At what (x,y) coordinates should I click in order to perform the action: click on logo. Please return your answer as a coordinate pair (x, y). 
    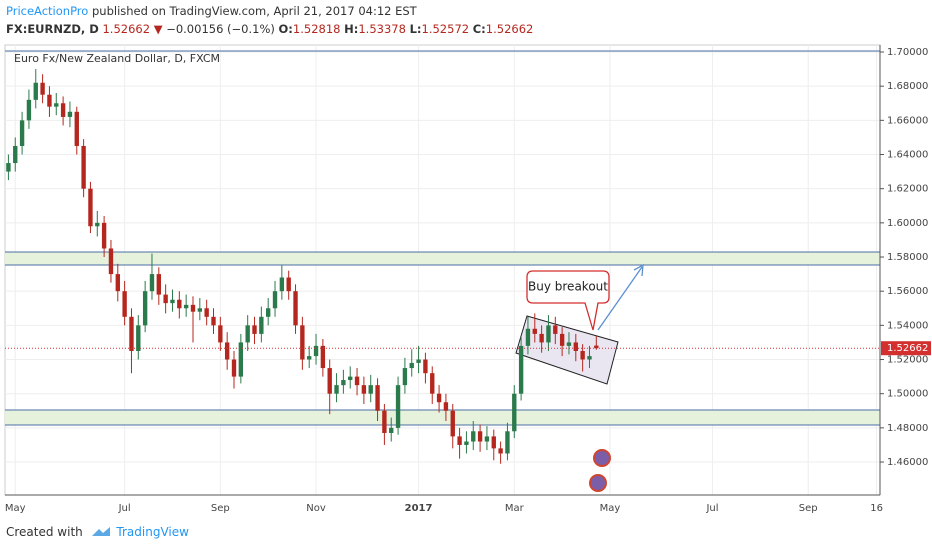
    Looking at the image, I should click on (100, 531).